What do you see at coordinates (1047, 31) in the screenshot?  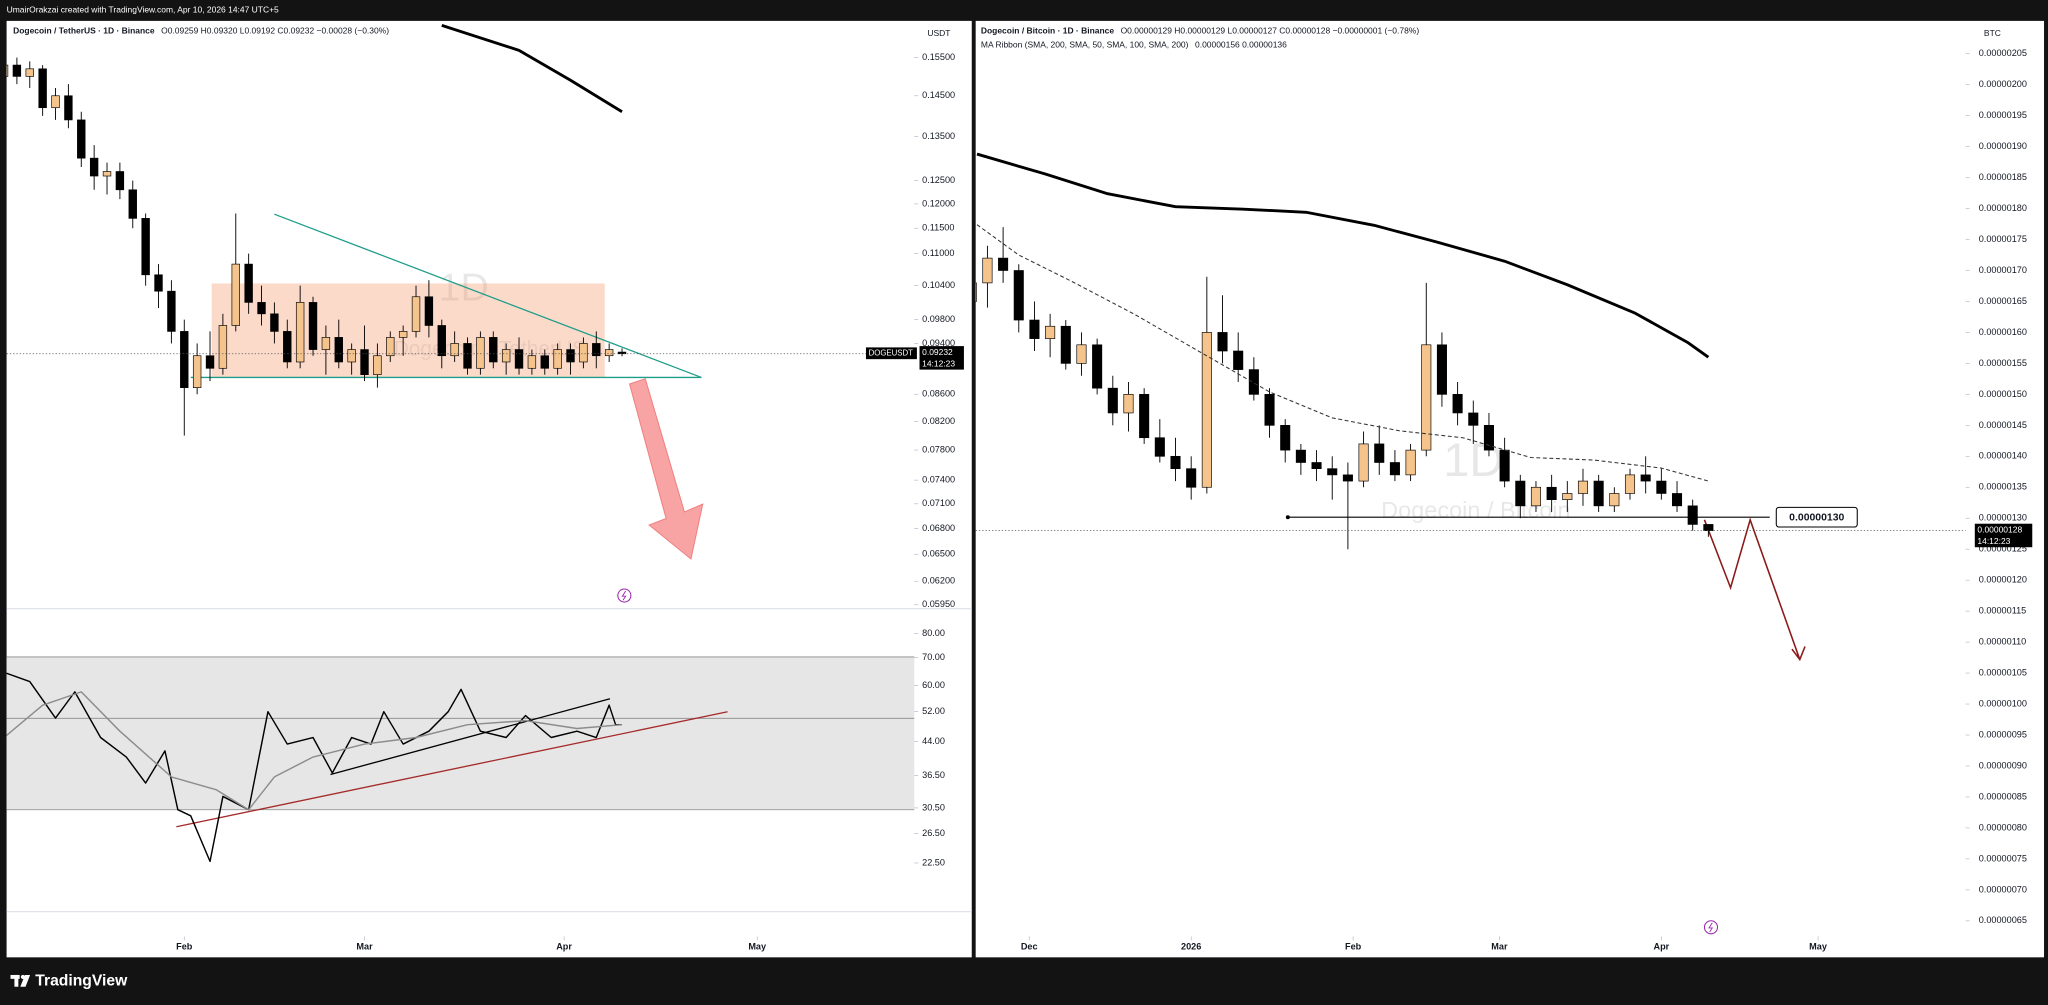 I see `symbol-title: Dogecoin / Bitcoin · 1D · Binance` at bounding box center [1047, 31].